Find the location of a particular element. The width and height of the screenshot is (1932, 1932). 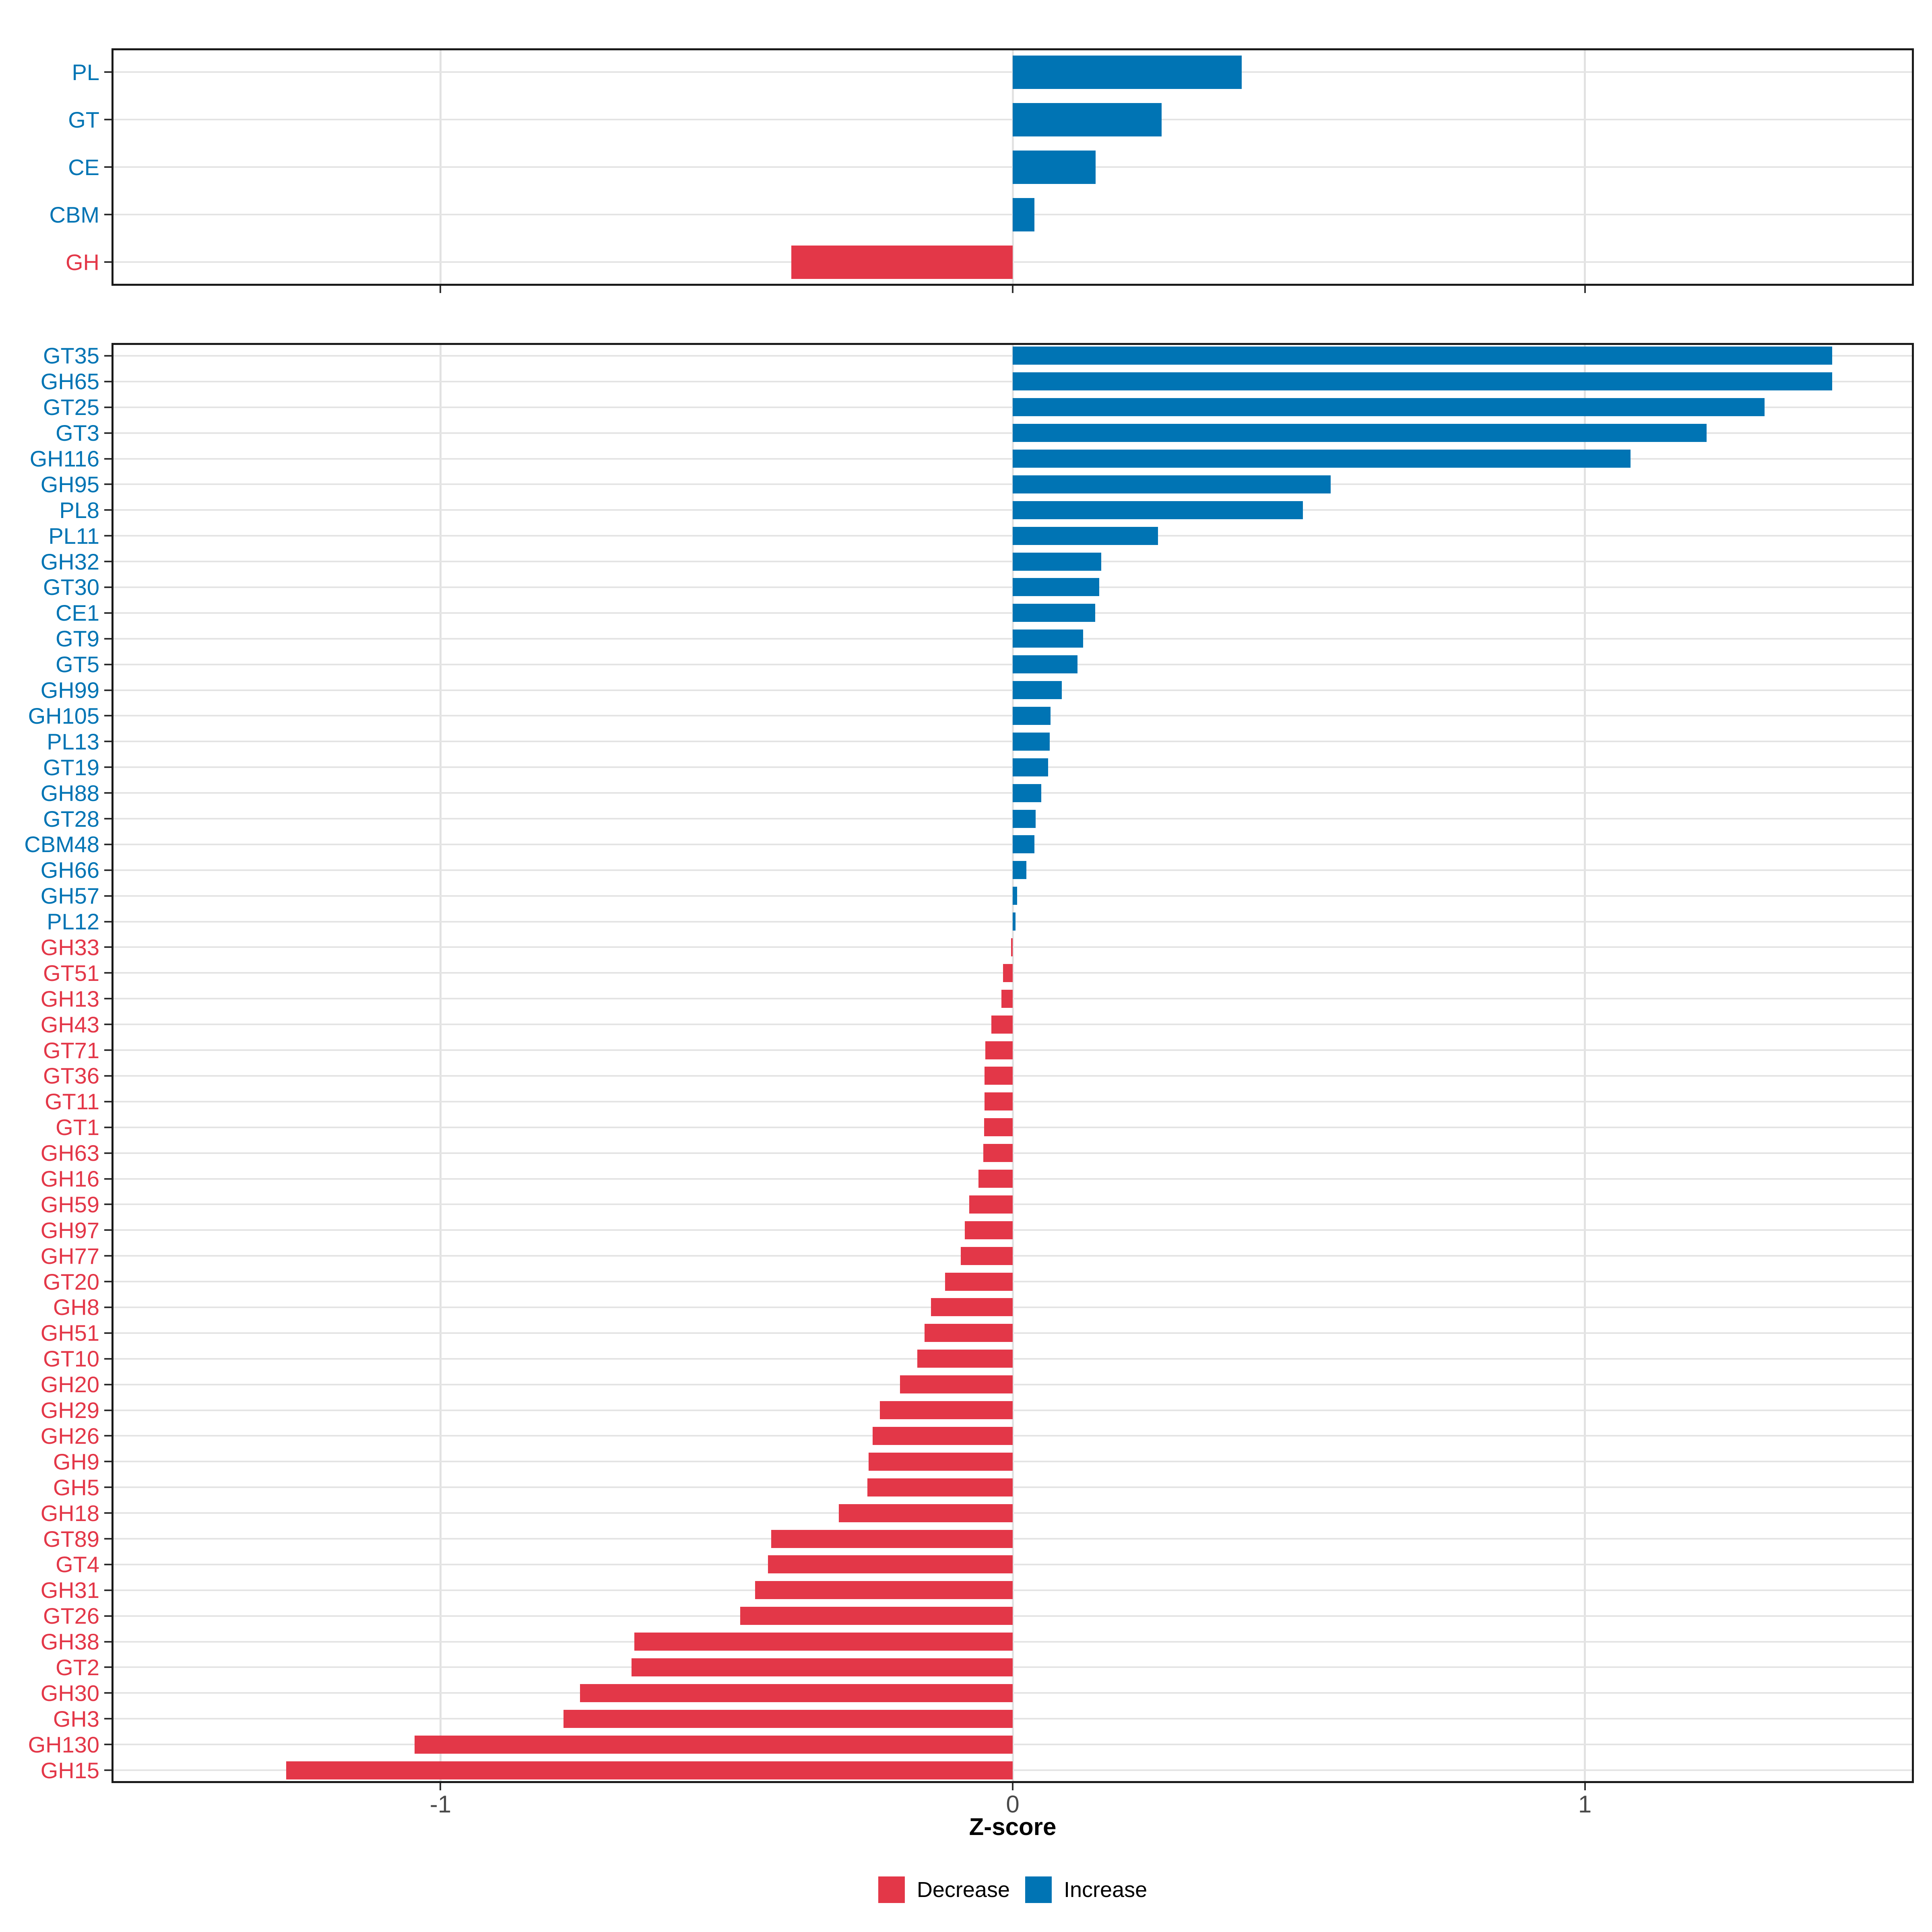

bar-PL is located at coordinates (1127, 72).